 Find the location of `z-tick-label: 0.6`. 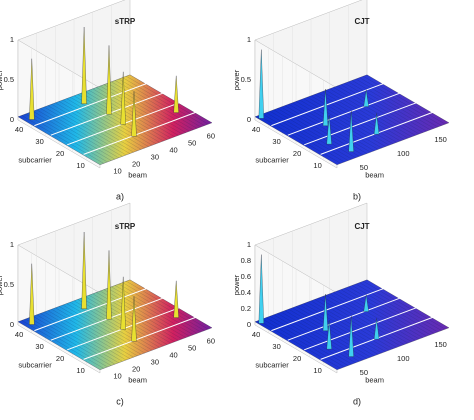

z-tick-label: 0.6 is located at coordinates (246, 276).